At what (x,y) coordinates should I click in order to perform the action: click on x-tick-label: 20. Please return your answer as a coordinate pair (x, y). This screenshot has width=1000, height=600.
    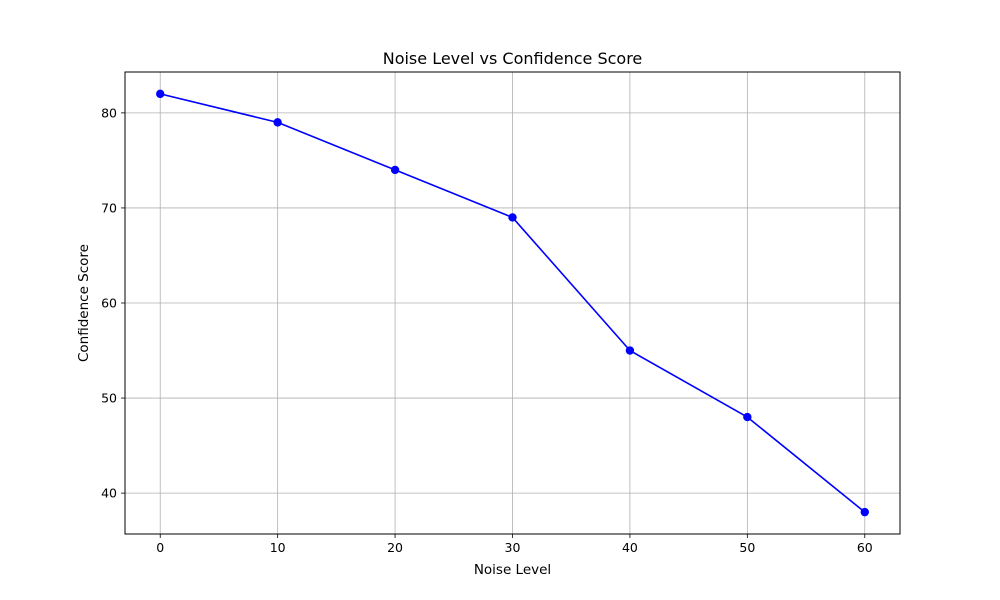
    Looking at the image, I should click on (395, 547).